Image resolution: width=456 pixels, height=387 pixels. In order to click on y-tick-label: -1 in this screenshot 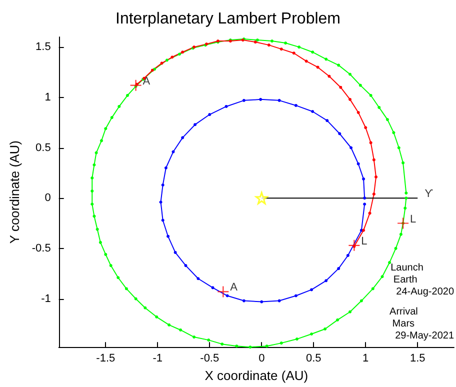, I will do `click(46, 298)`.